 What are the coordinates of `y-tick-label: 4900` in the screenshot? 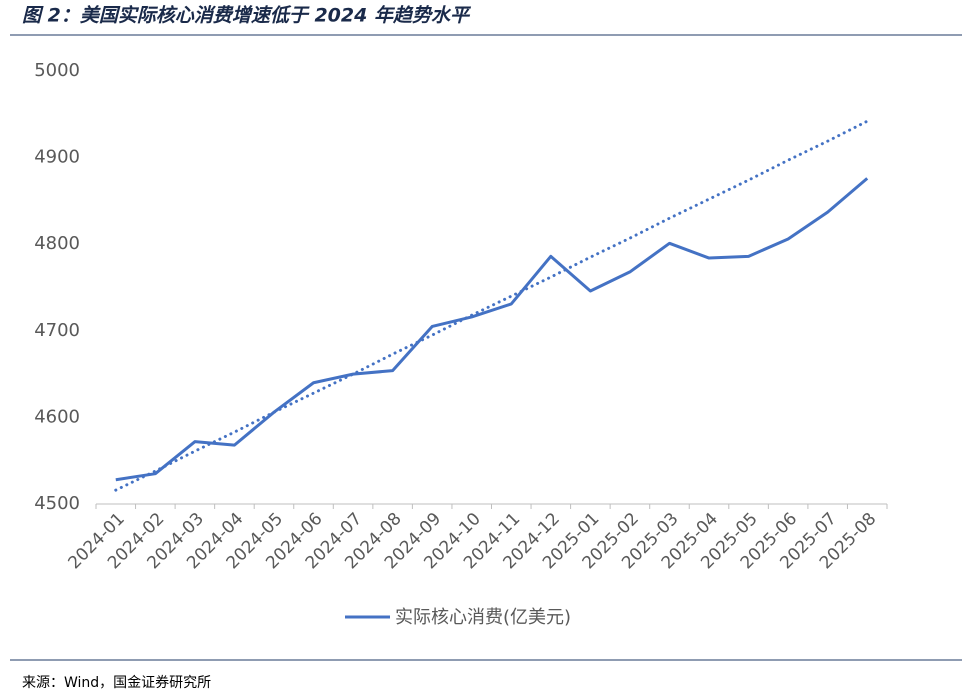 It's located at (57, 157).